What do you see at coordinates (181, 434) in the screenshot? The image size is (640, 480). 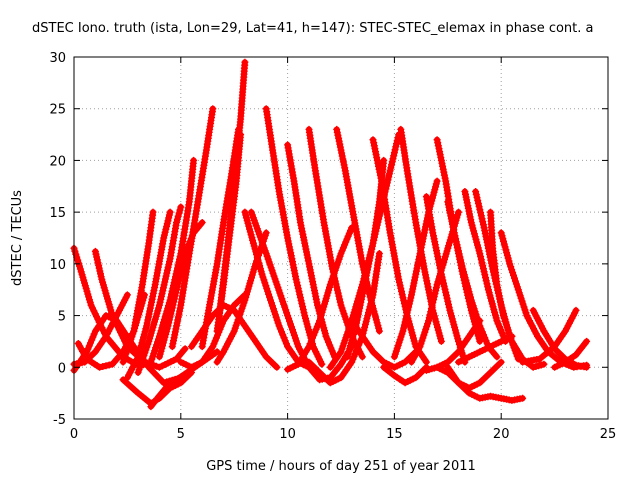 I see `x-tick-label: 5` at bounding box center [181, 434].